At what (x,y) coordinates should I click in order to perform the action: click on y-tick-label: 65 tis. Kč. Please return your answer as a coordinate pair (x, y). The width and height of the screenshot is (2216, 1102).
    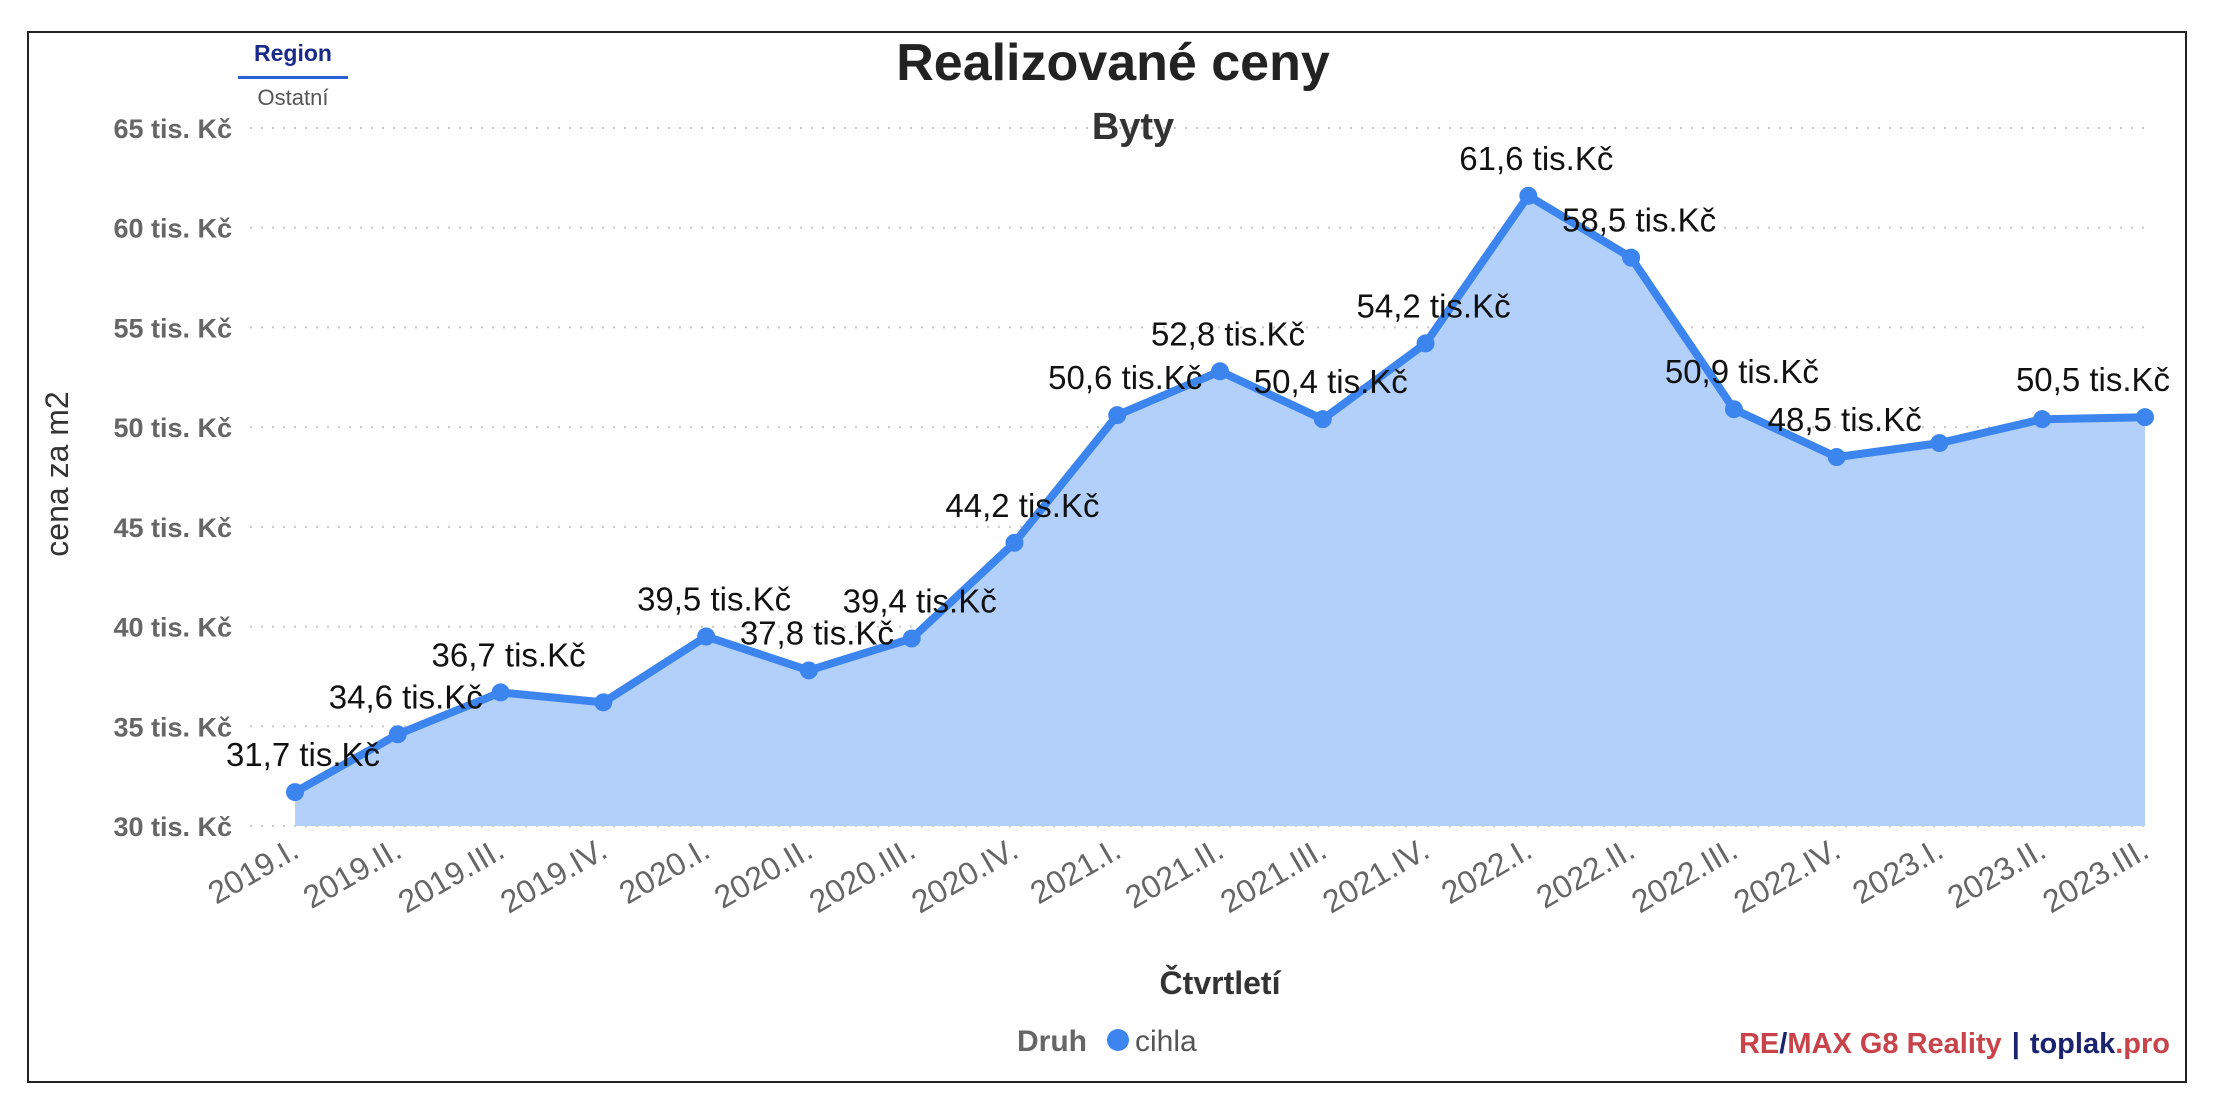
    Looking at the image, I should click on (172, 129).